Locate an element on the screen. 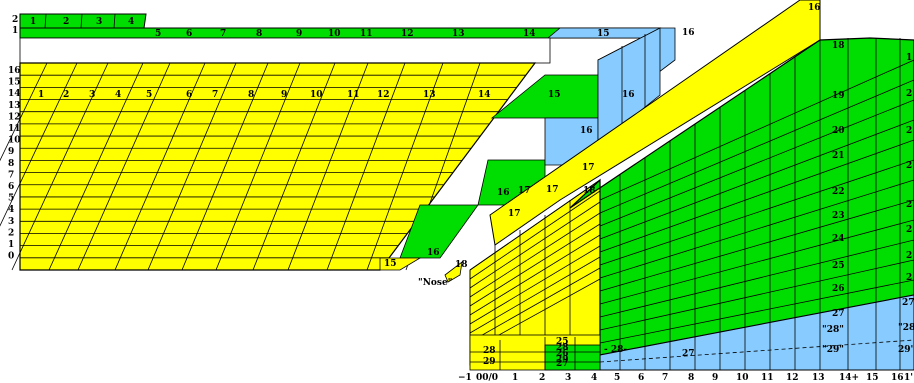 The height and width of the screenshot is (383, 914). mid-label: 18 is located at coordinates (589, 191).